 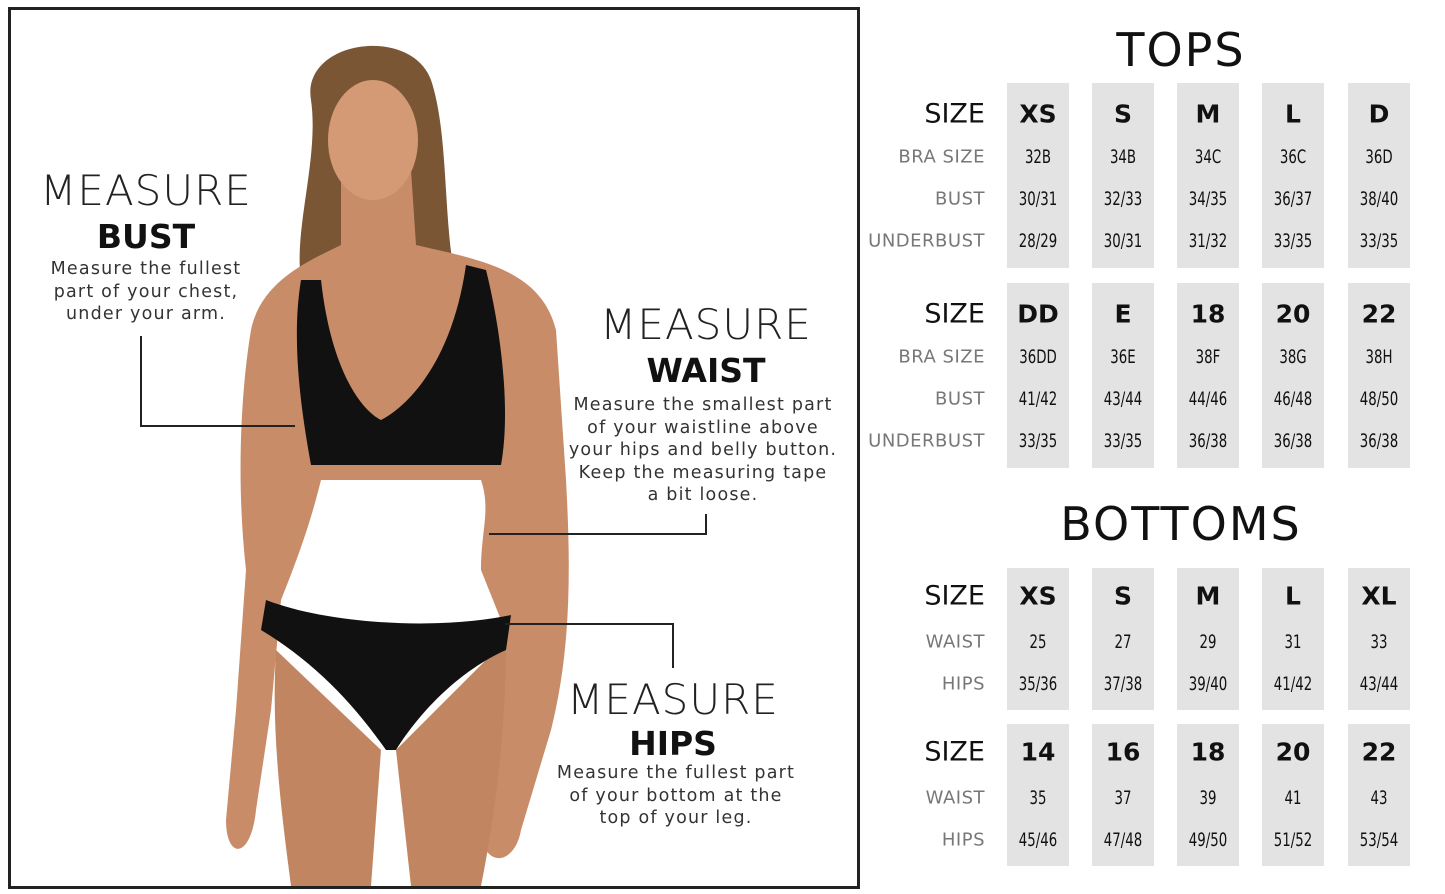 I want to click on tops-size-header: D, so click(x=1379, y=114).